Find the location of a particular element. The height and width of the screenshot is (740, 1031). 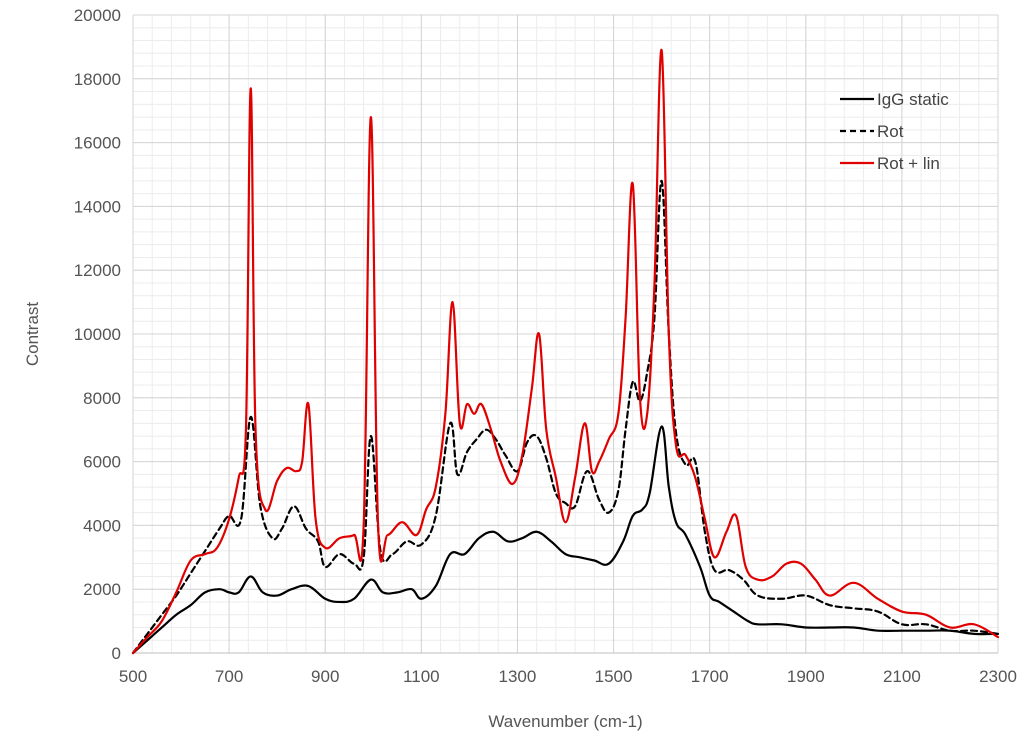

x-axis-title: Wavenumber (cm-1) is located at coordinates (565, 721).